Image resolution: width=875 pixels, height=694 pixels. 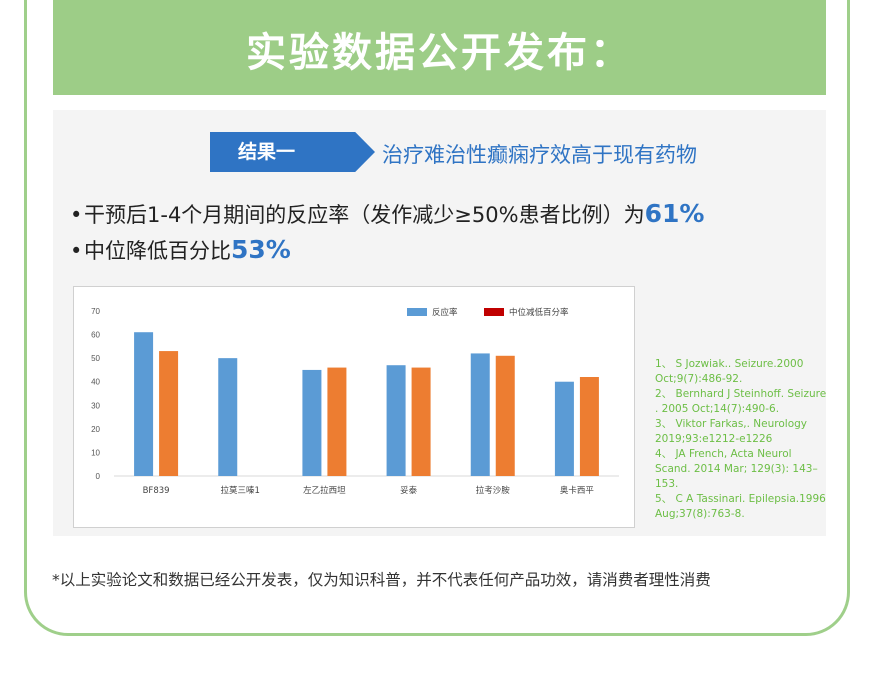 I want to click on y-tick-label: 20, so click(x=95, y=429).